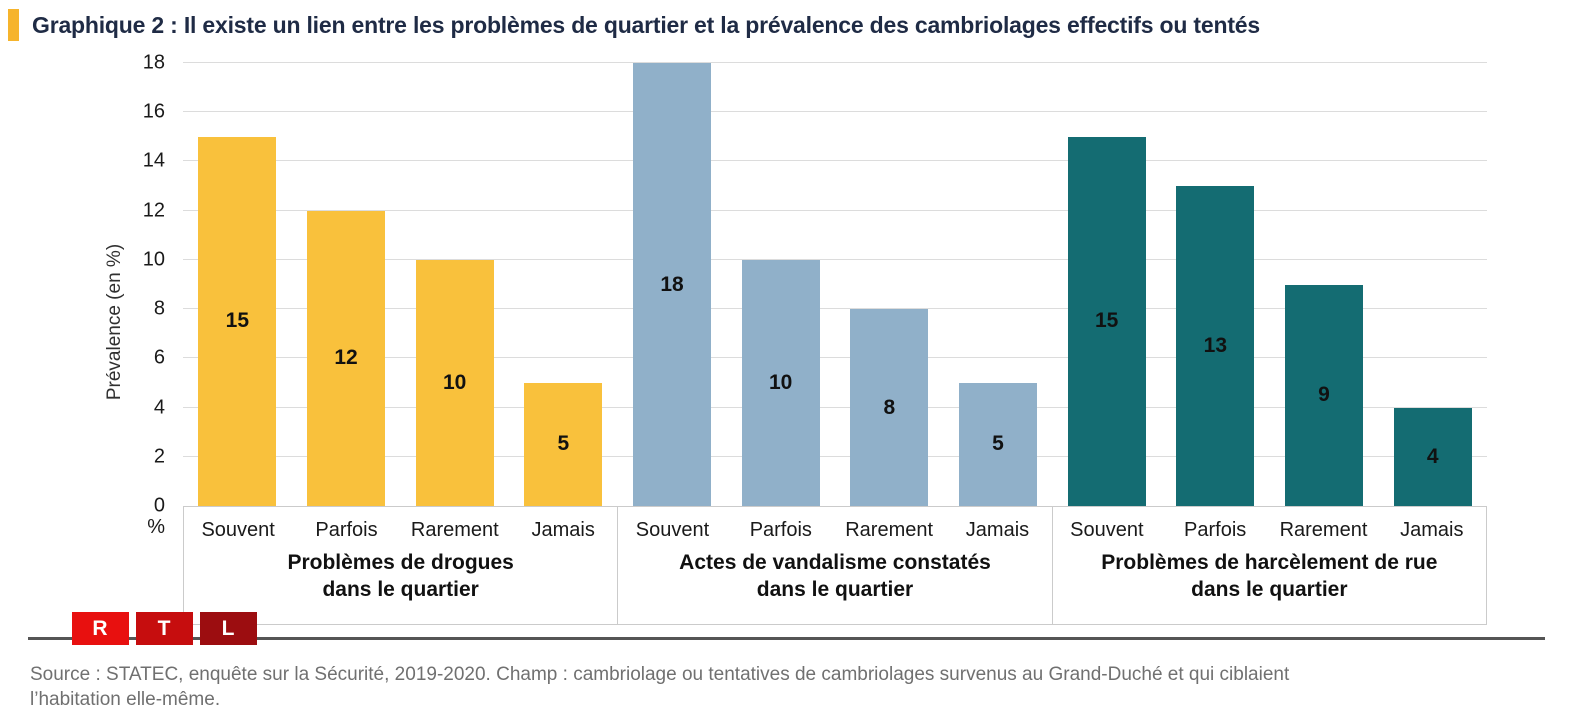 The width and height of the screenshot is (1572, 721). I want to click on footer-divider, so click(786, 638).